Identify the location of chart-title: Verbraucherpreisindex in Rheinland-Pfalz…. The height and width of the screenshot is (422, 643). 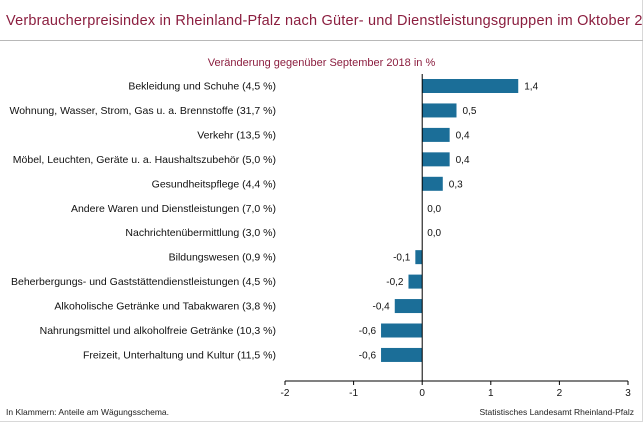
(324, 21).